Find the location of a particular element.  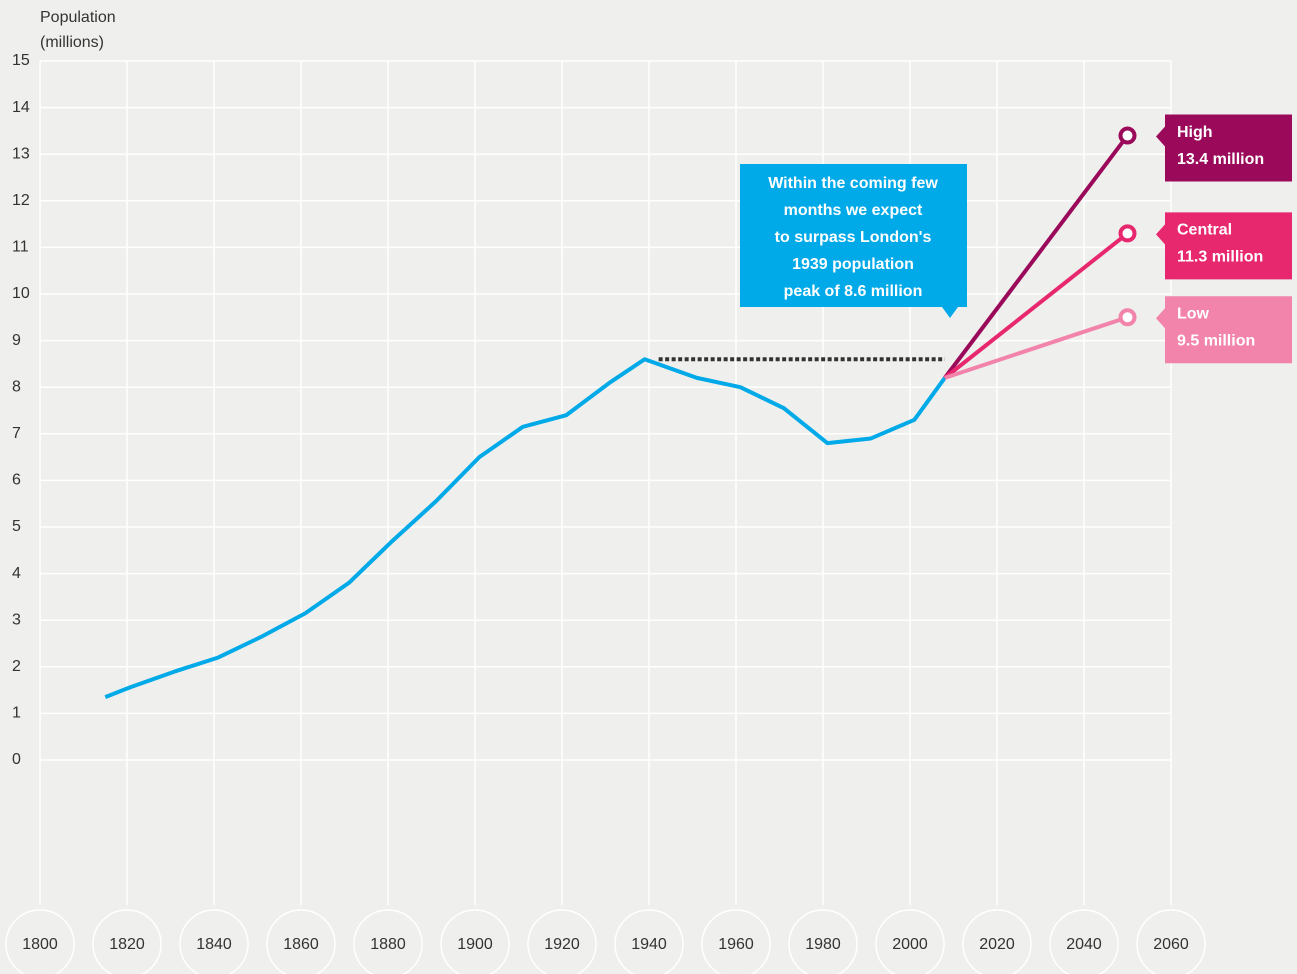

y-tick-label: 11 is located at coordinates (20, 247).